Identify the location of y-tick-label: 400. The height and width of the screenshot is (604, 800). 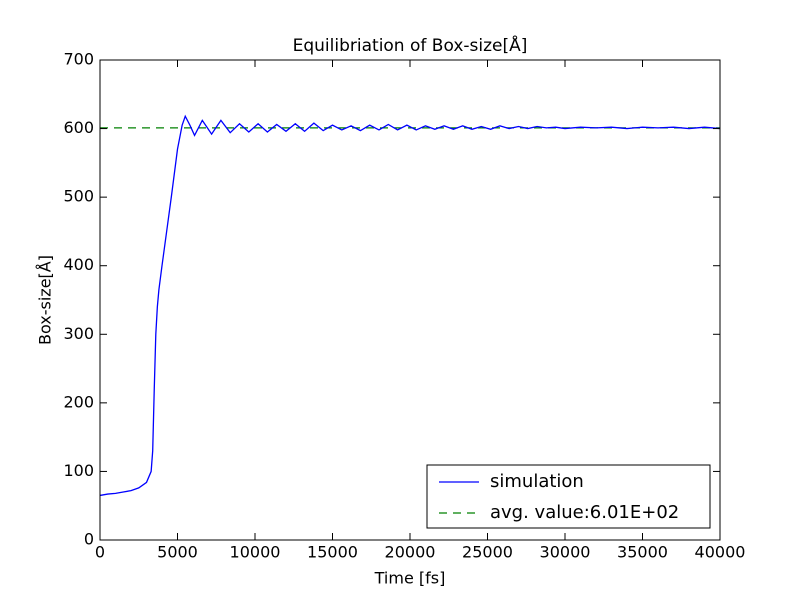
(78, 264).